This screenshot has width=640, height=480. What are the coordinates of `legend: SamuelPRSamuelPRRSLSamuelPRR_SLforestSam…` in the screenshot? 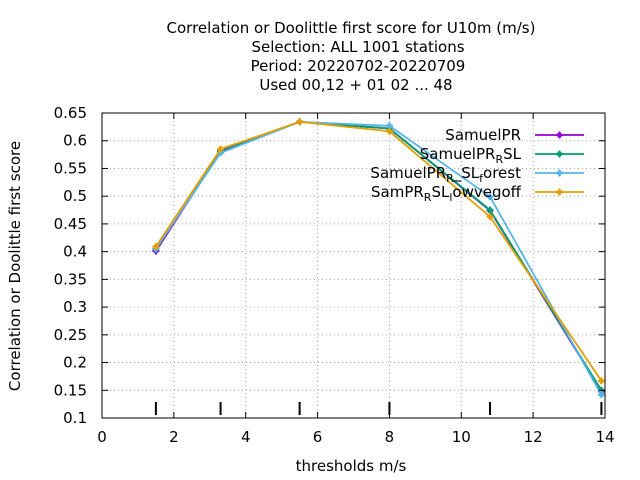 It's located at (477, 165).